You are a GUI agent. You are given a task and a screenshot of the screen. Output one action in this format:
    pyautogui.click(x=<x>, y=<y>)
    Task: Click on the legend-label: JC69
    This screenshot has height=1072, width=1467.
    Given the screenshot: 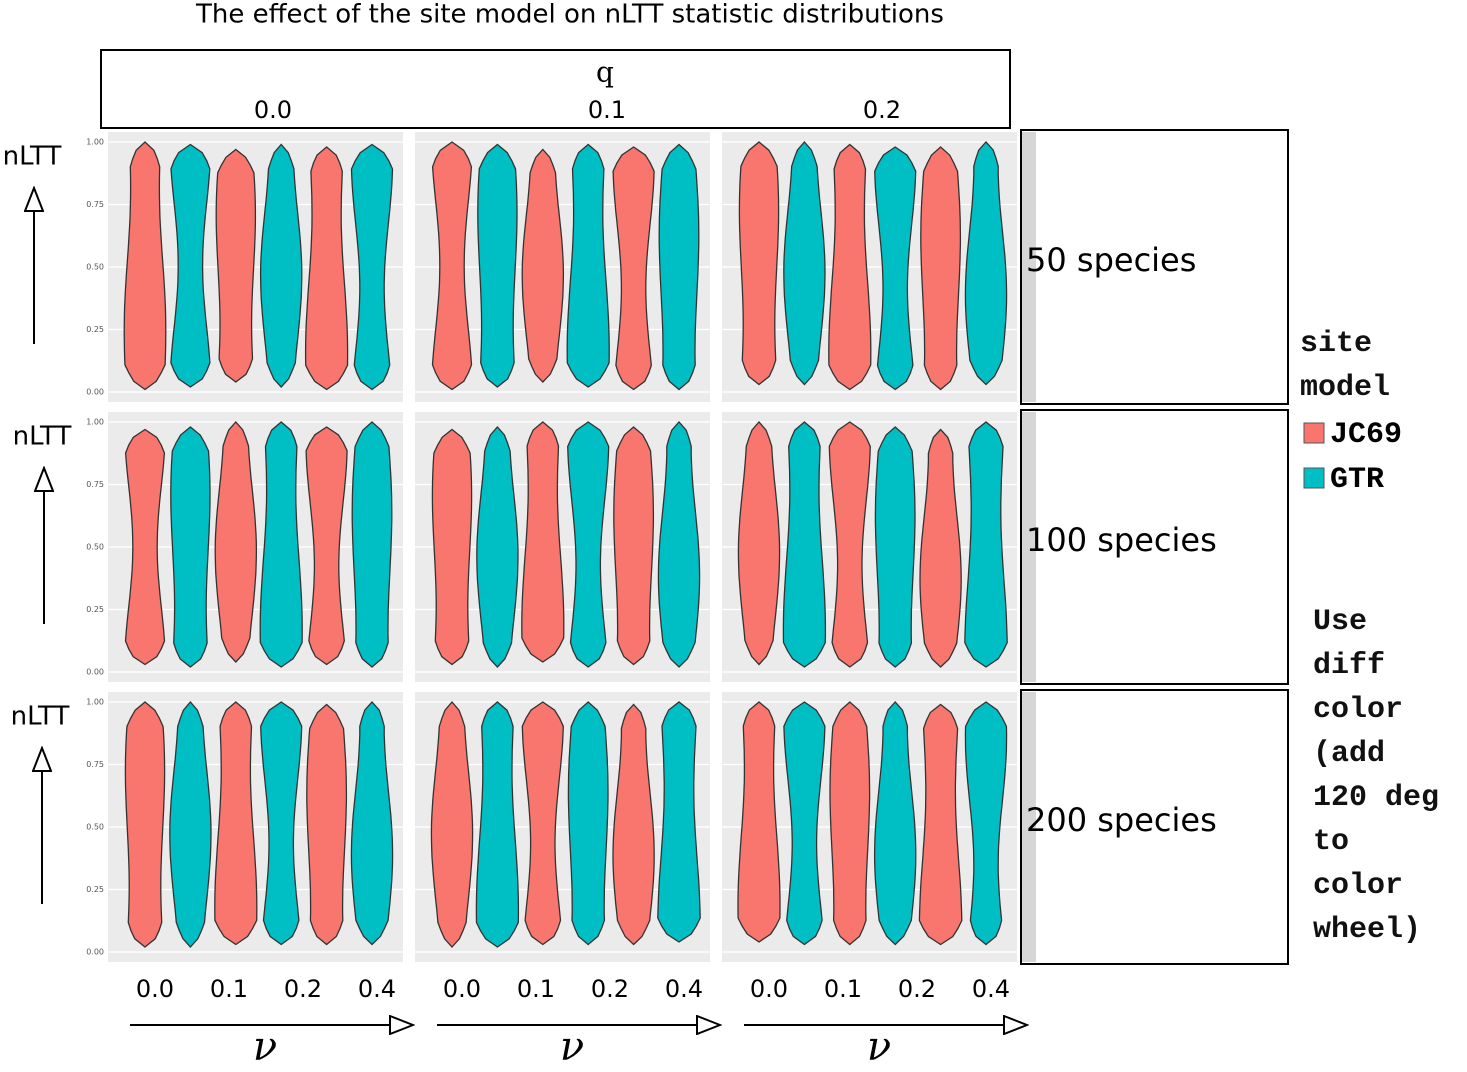 What is the action you would take?
    pyautogui.click(x=1366, y=435)
    